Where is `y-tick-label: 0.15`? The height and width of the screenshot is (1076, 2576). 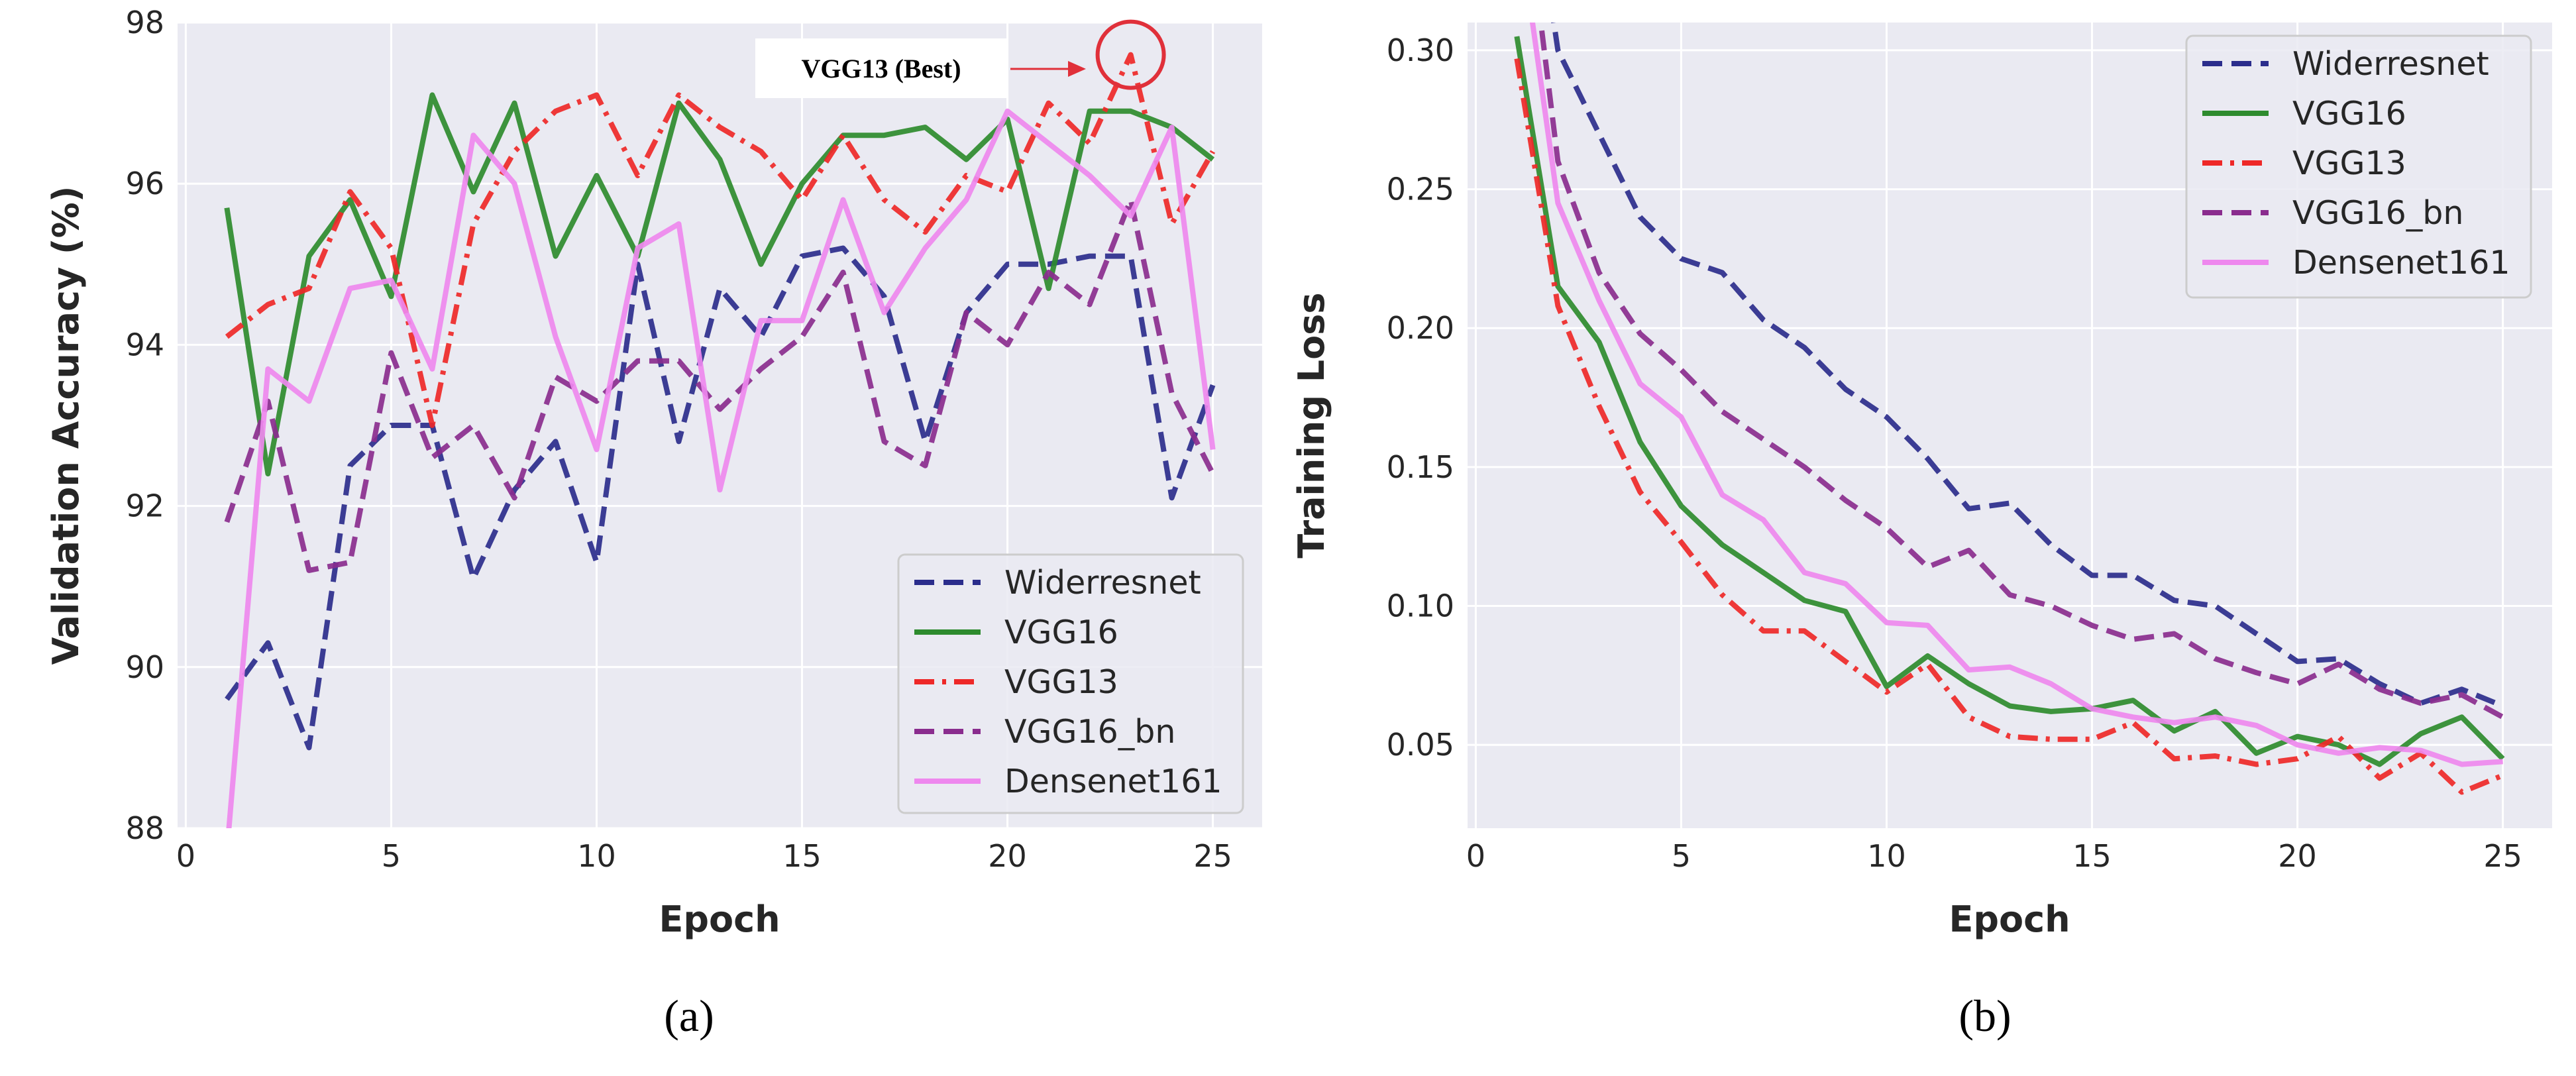 y-tick-label: 0.15 is located at coordinates (1420, 467).